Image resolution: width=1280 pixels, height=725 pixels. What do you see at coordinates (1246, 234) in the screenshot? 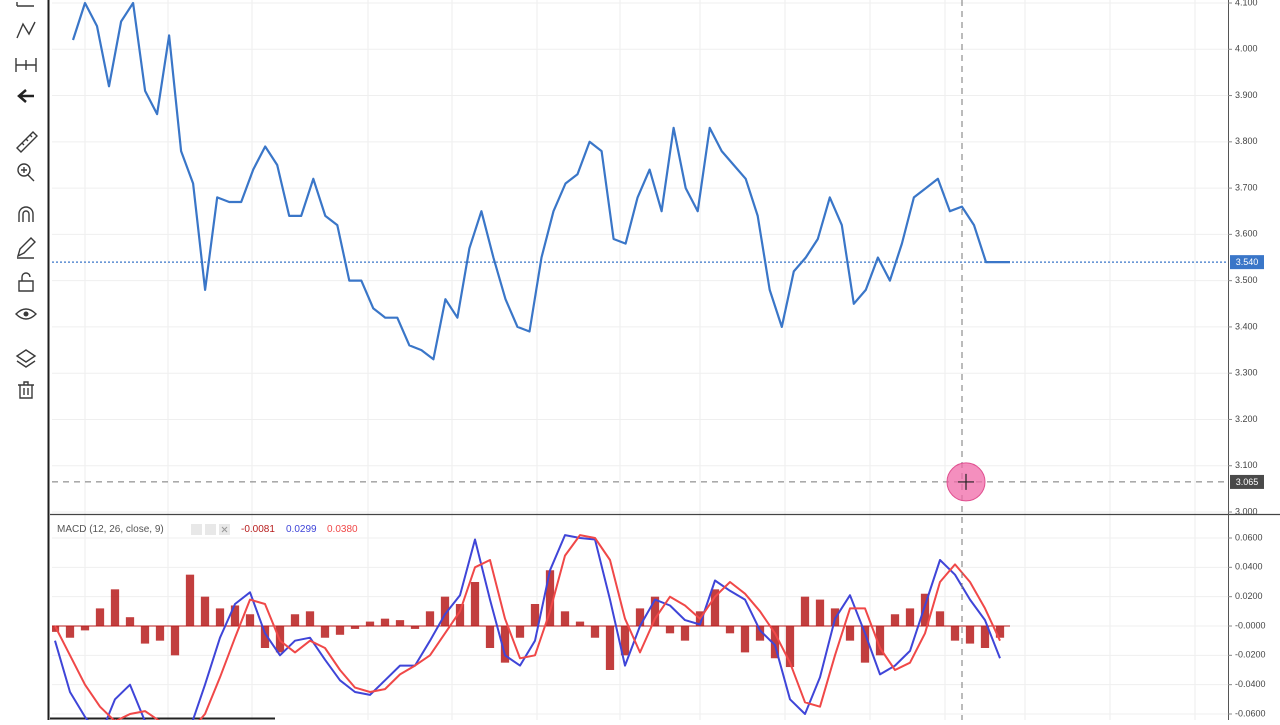
I see `y-tick-label: 3.600` at bounding box center [1246, 234].